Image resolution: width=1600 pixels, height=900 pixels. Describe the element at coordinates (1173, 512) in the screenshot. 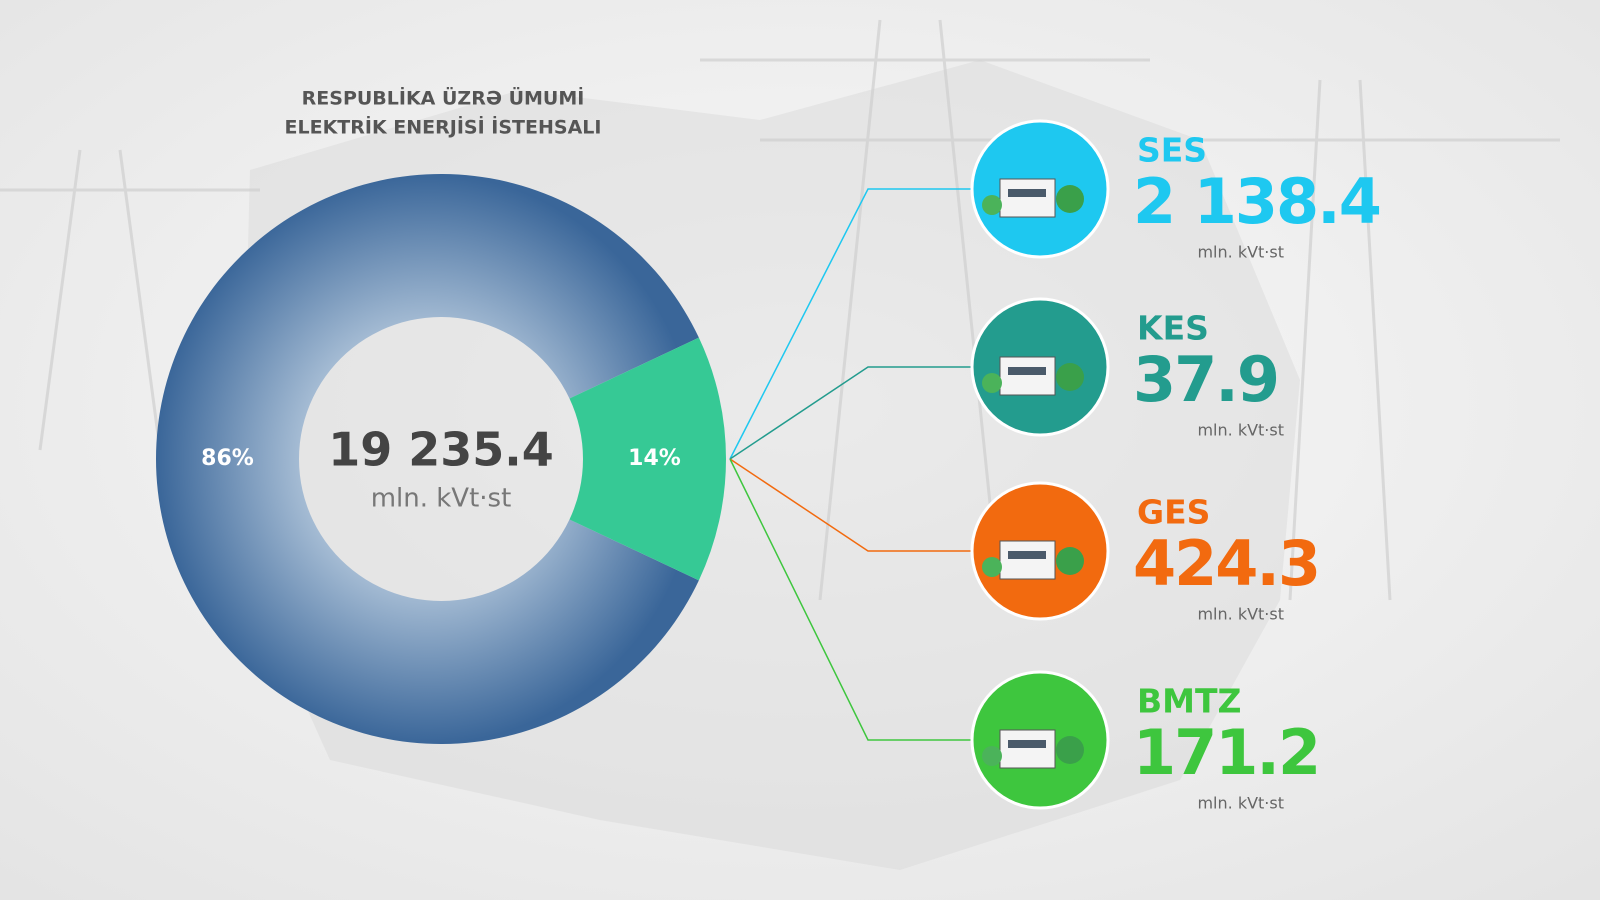

I see `item-name: GES` at that location.